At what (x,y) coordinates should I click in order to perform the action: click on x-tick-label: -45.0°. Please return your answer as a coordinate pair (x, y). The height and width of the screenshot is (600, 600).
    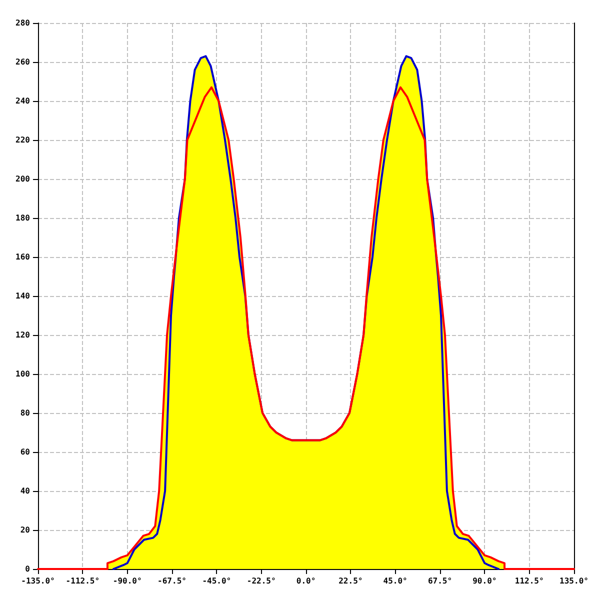
    Looking at the image, I should click on (217, 581).